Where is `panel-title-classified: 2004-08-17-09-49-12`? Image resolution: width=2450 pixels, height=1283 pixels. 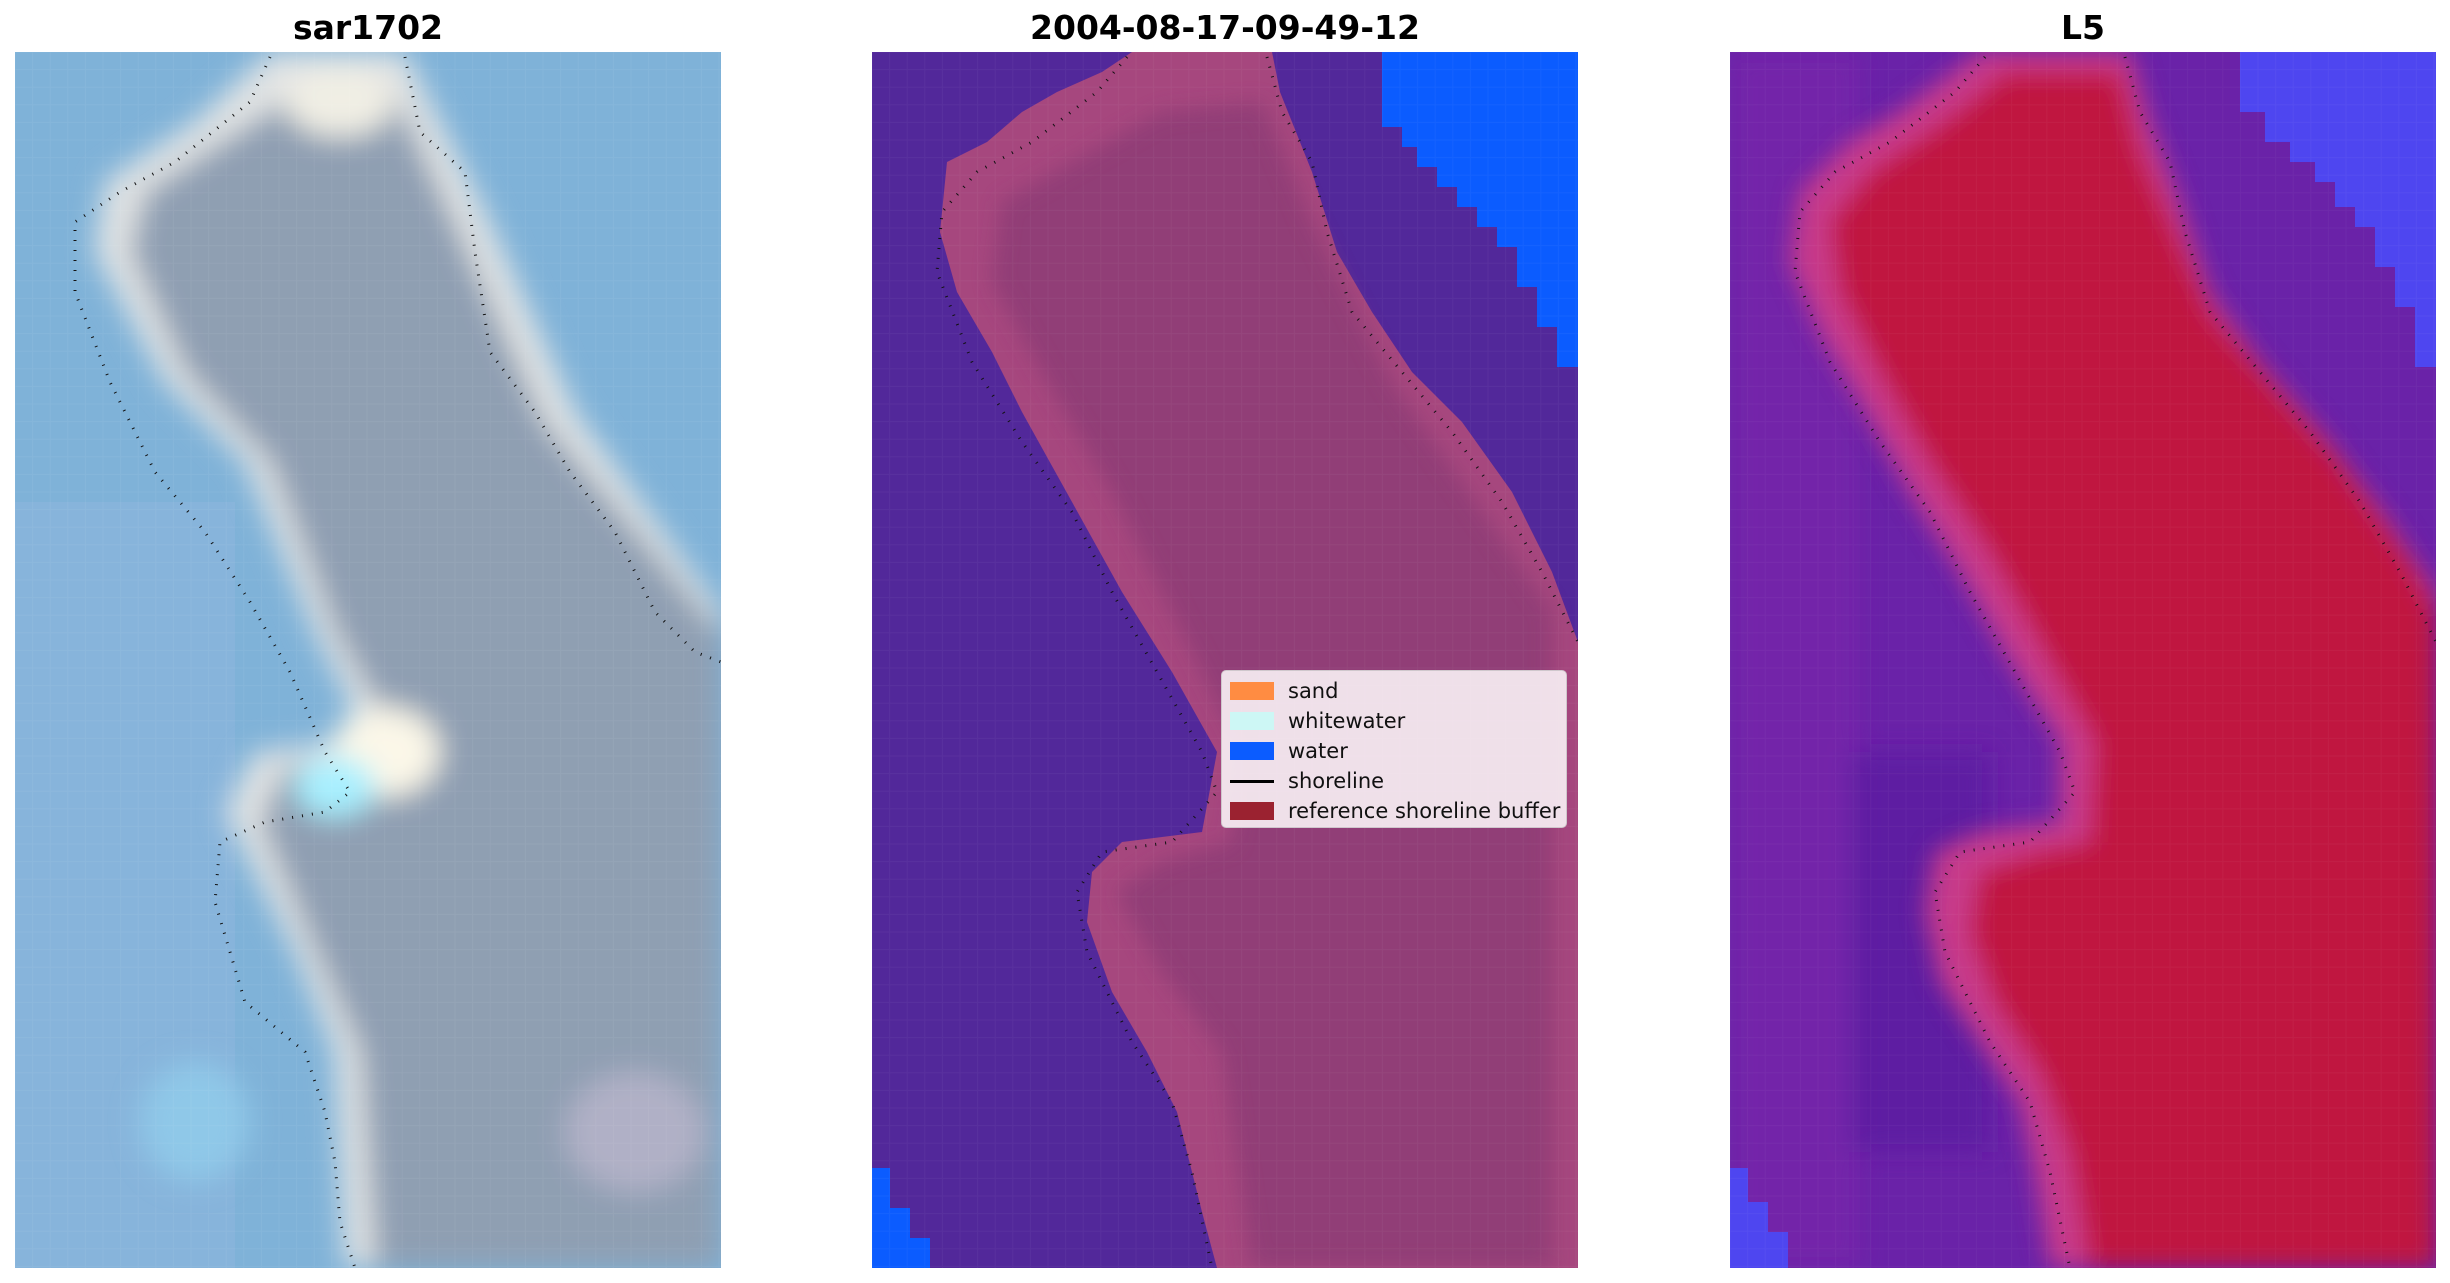 panel-title-classified: 2004-08-17-09-49-12 is located at coordinates (1225, 27).